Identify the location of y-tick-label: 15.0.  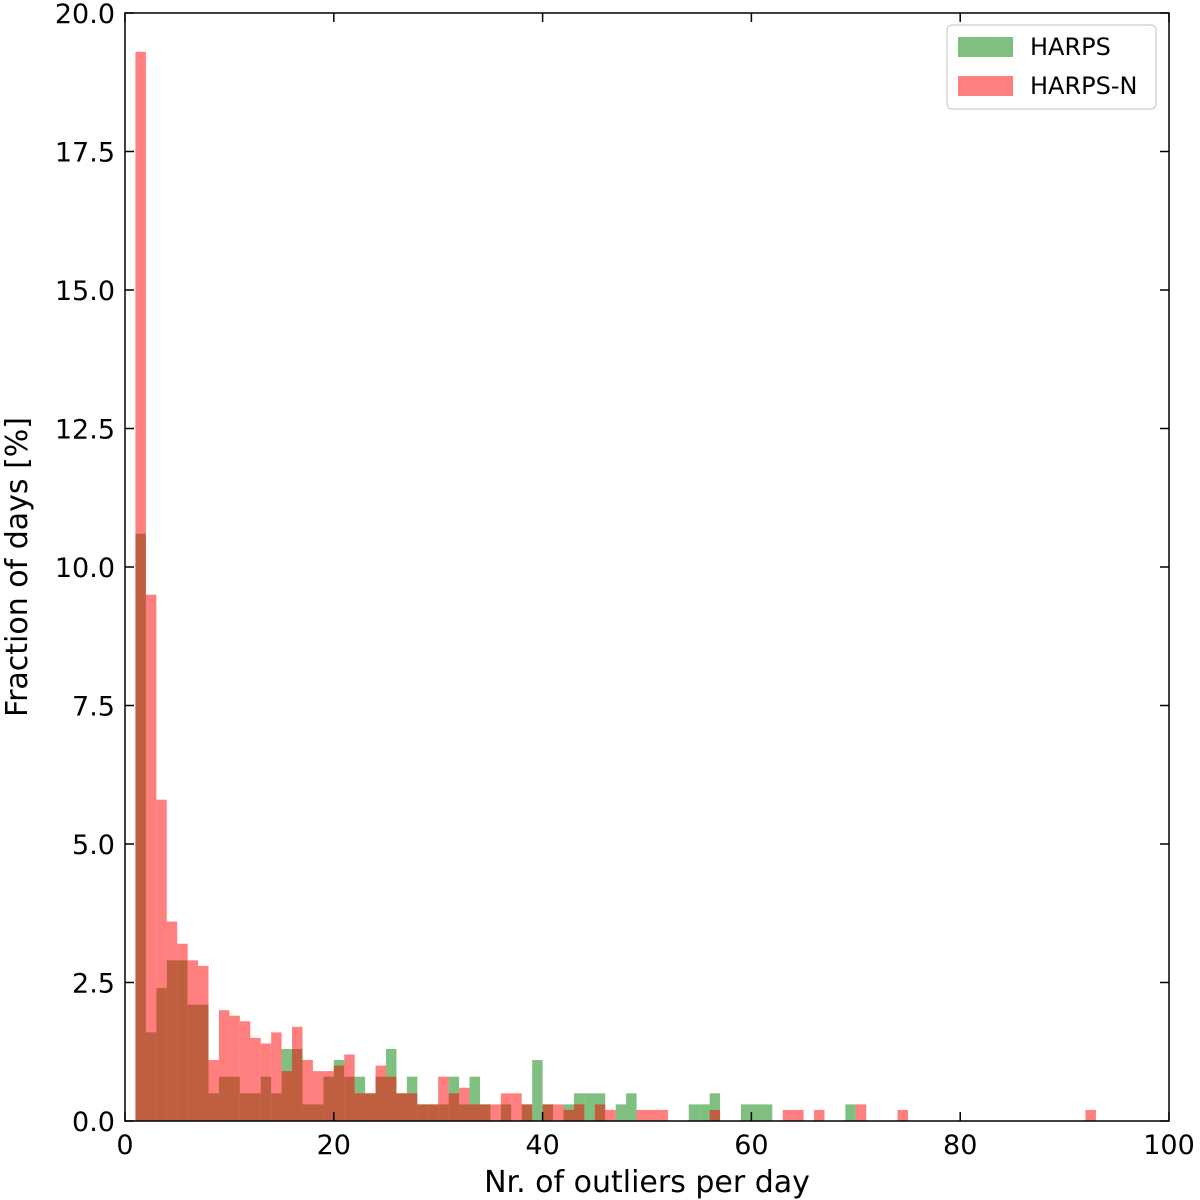
(85, 291).